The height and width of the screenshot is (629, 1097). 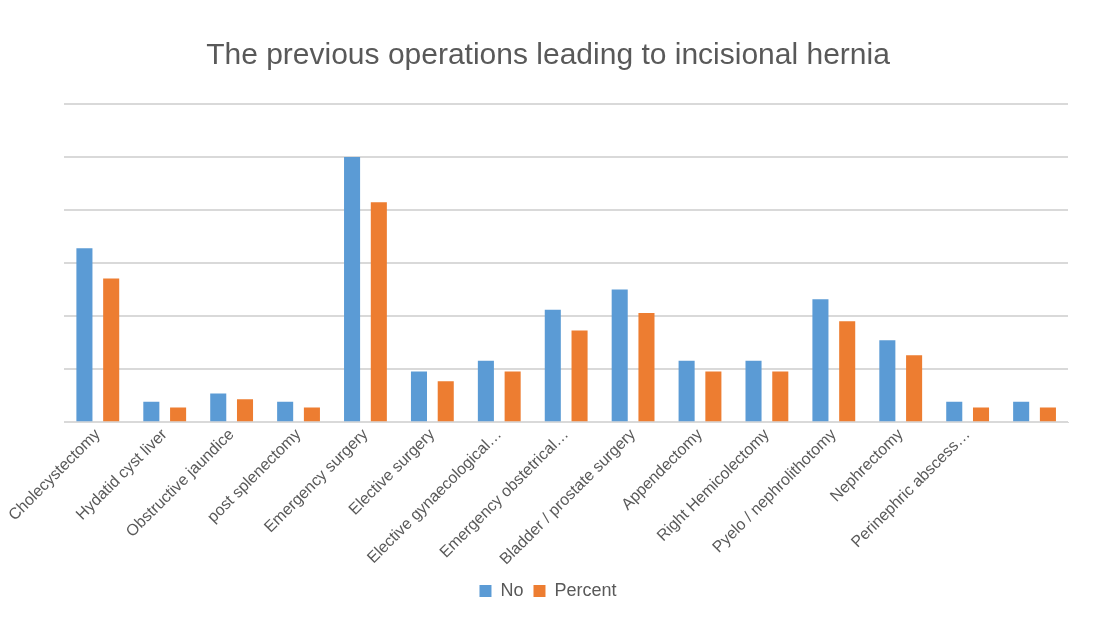 What do you see at coordinates (548, 54) in the screenshot?
I see `chart-title: The previous operations leading to incisional hernia` at bounding box center [548, 54].